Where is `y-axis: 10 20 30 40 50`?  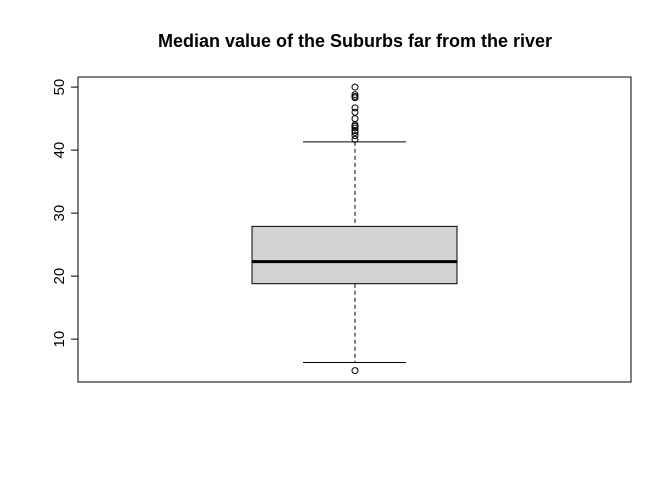
y-axis: 10 20 30 40 50 is located at coordinates (65, 213).